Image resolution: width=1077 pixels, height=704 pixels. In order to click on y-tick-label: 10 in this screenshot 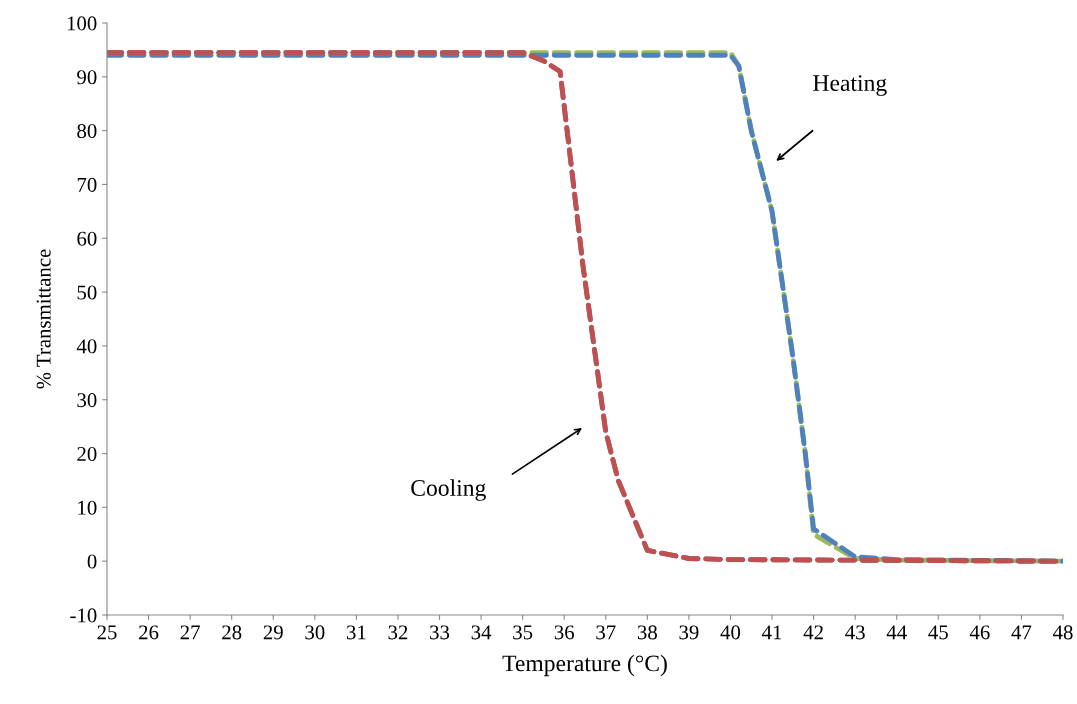, I will do `click(87, 507)`.